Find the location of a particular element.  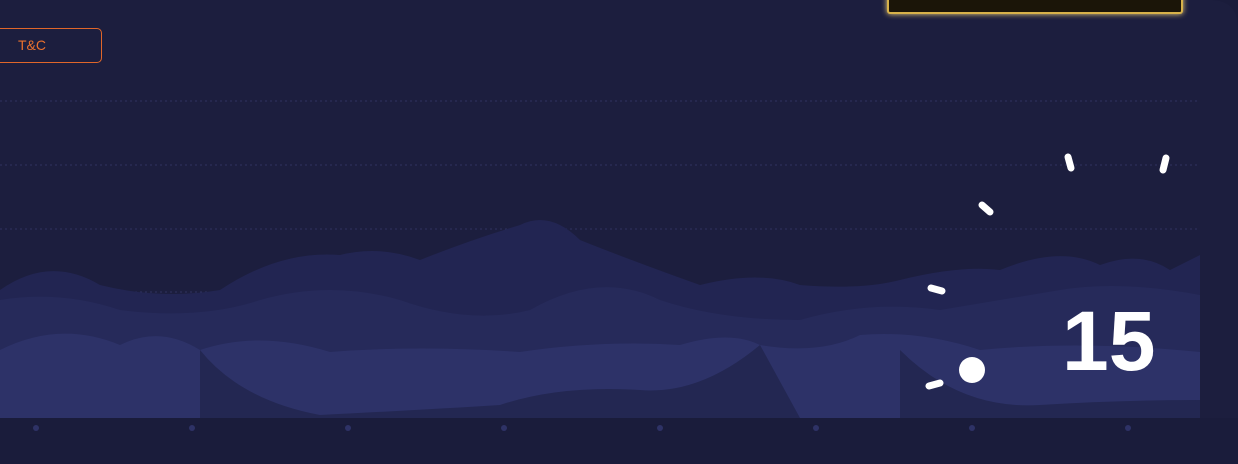

tc-button: T&C is located at coordinates (51, 45).